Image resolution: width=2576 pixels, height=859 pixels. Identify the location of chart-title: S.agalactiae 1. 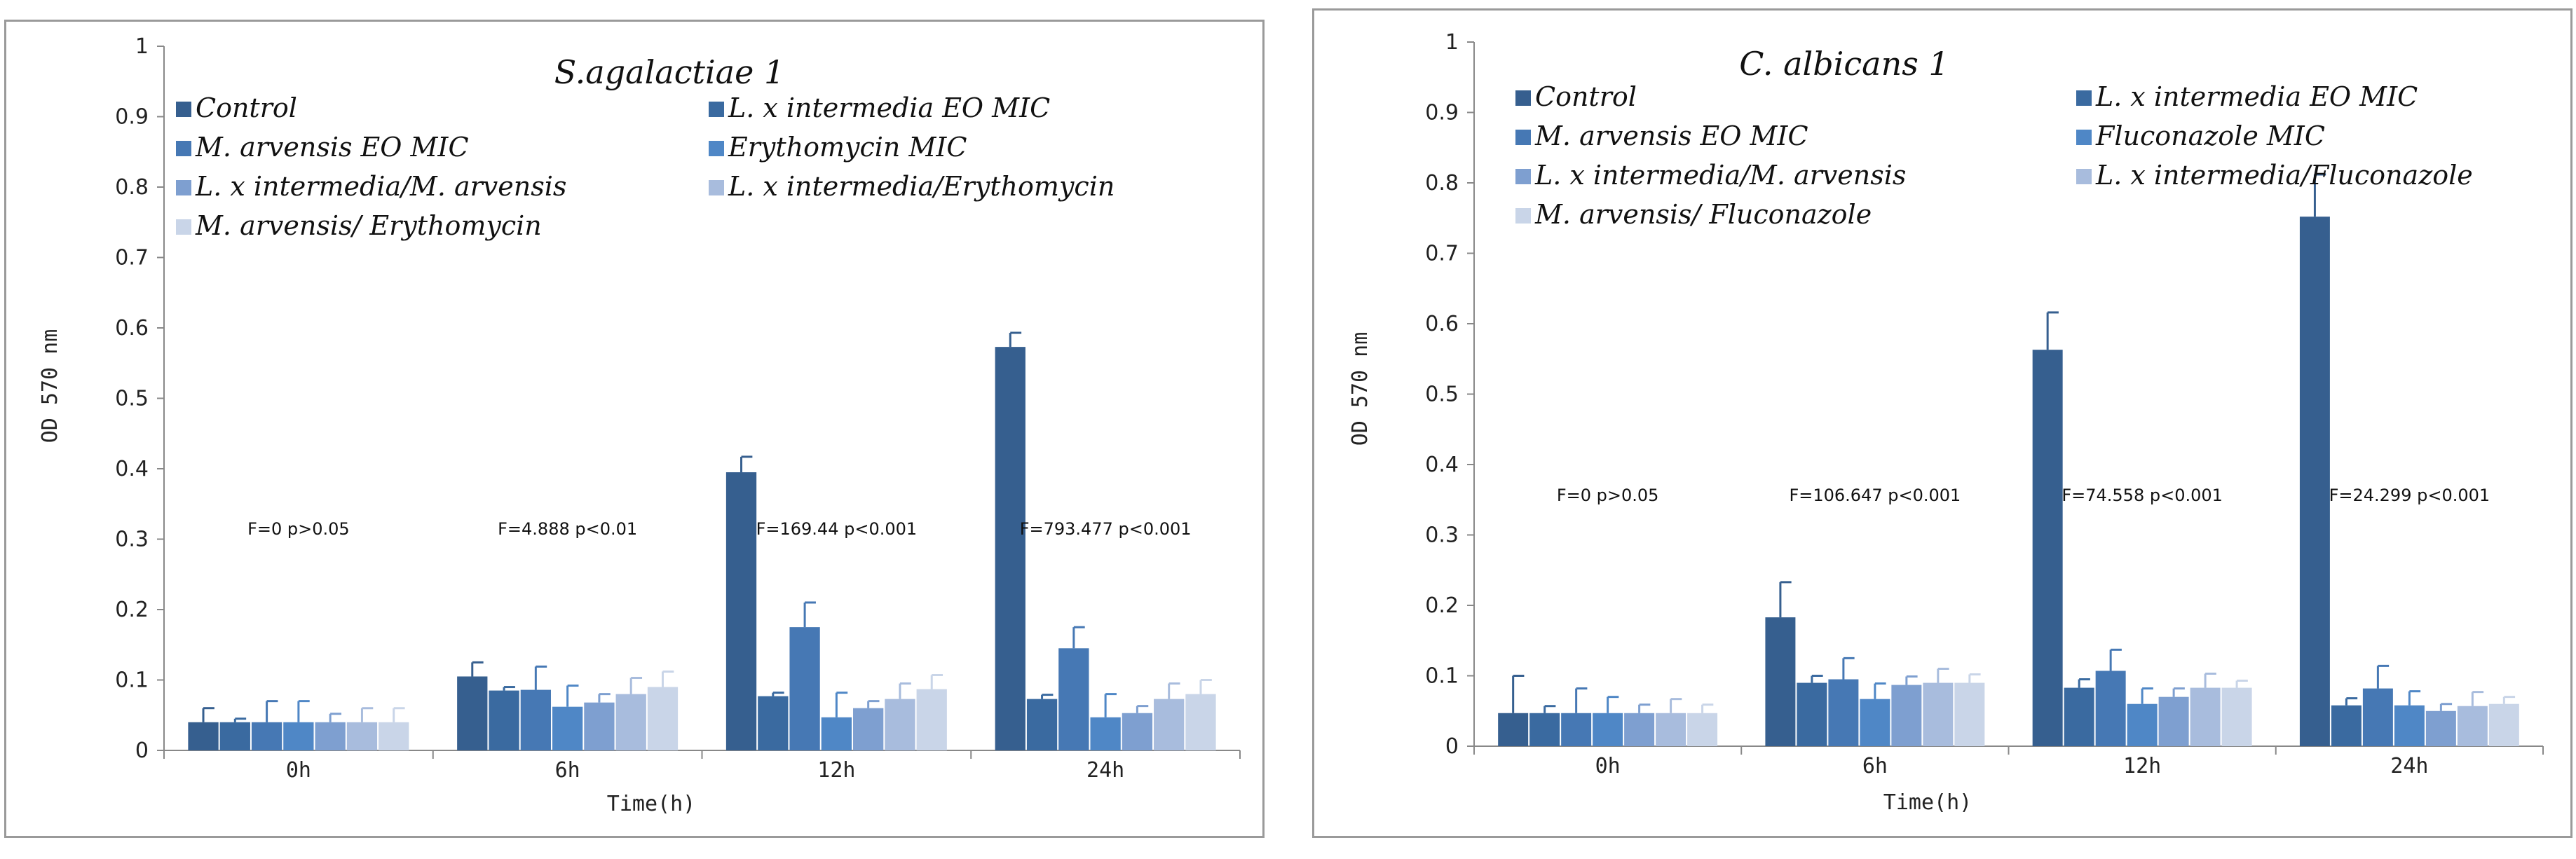
(669, 72).